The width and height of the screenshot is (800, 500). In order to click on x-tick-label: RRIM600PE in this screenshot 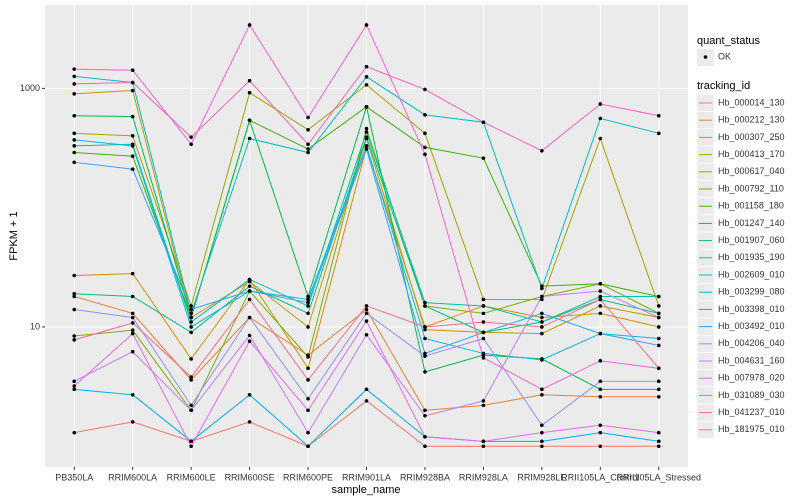, I will do `click(308, 477)`.